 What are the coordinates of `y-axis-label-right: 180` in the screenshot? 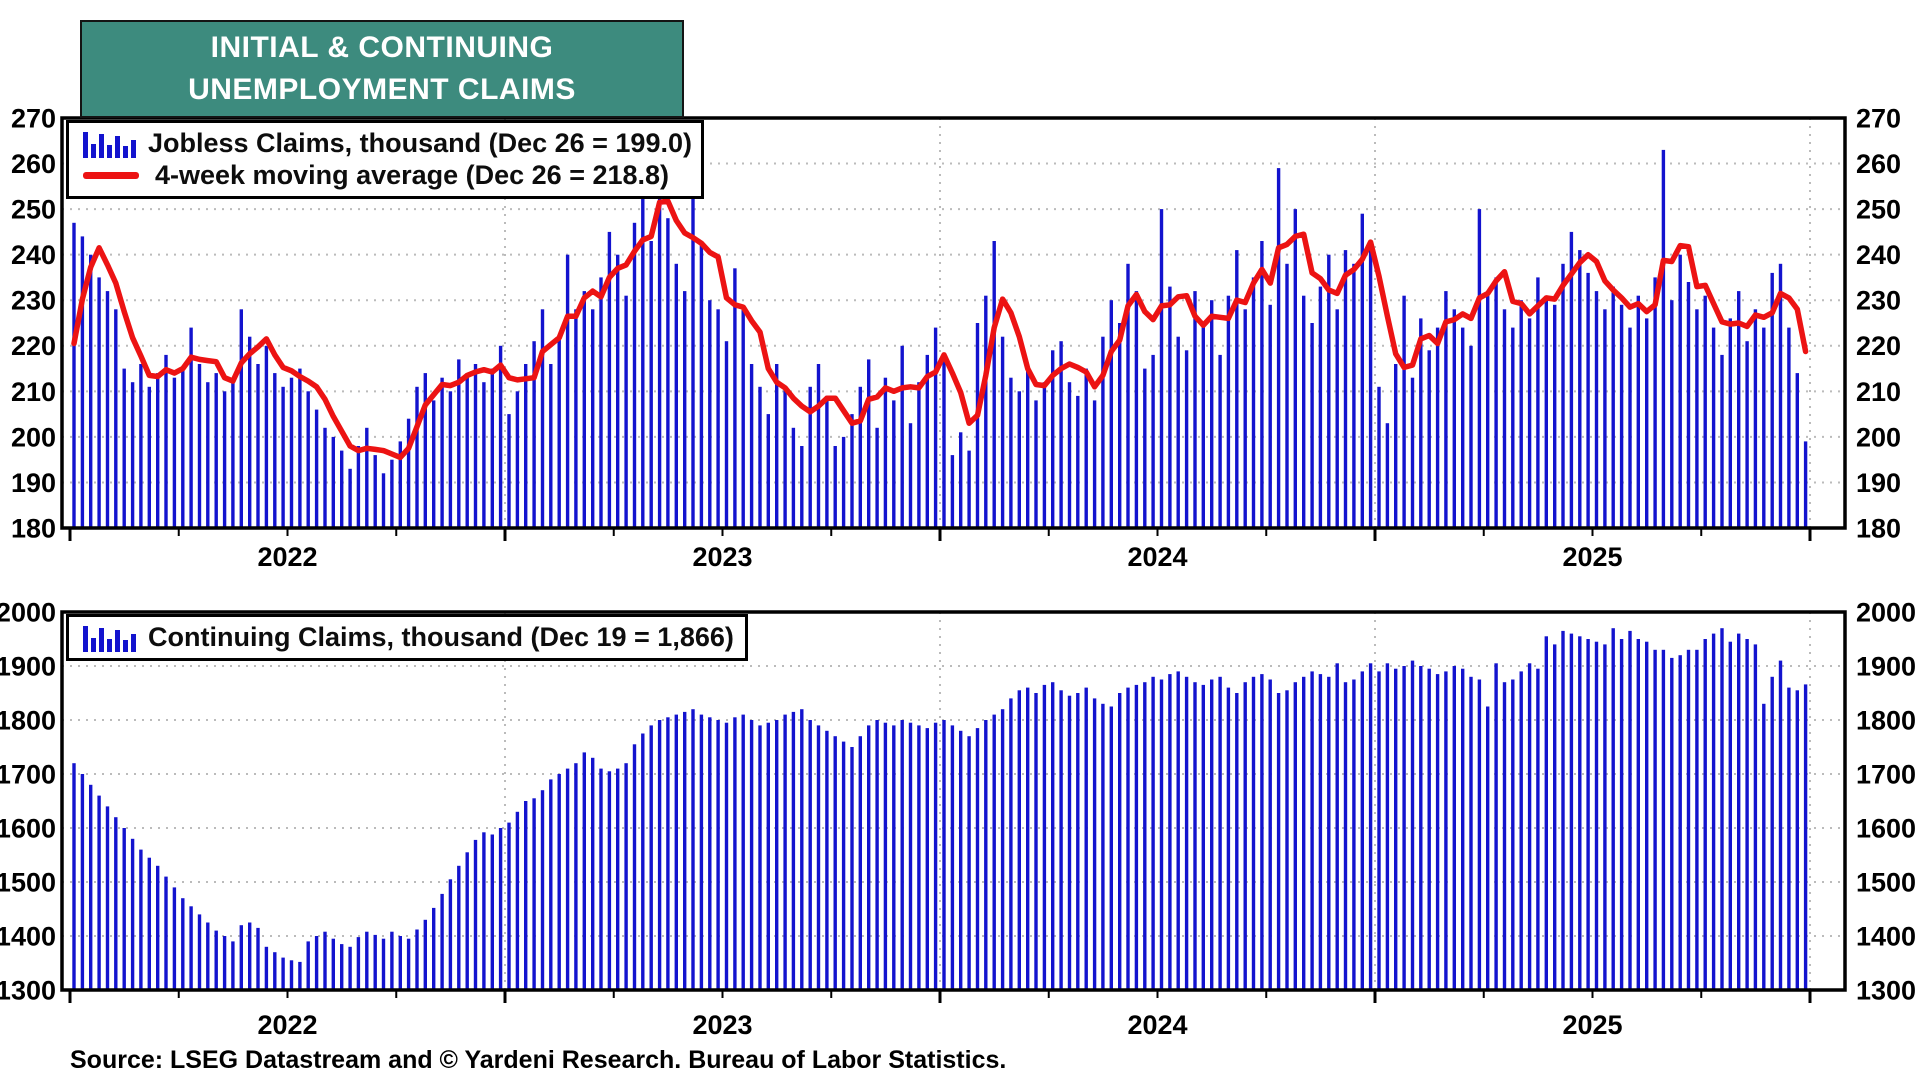 It's located at (1878, 528).